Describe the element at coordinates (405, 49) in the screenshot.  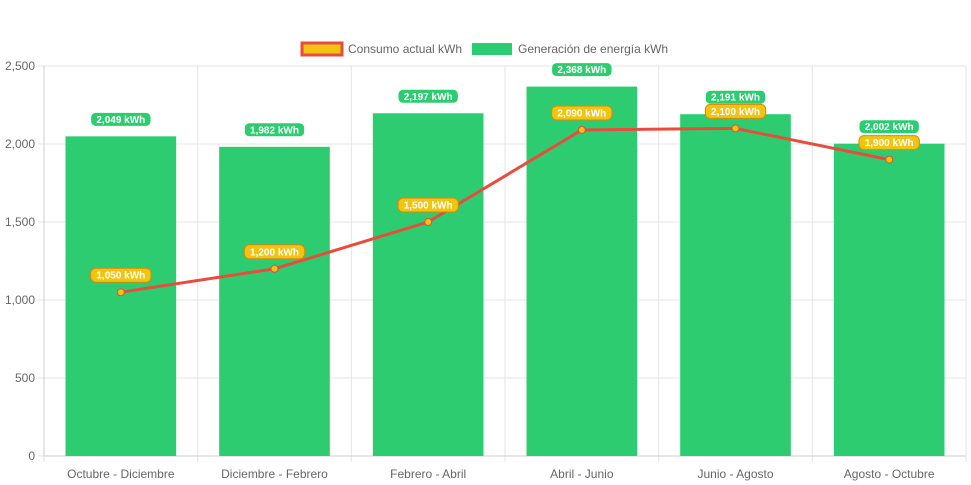
I see `legend-label-consumo: Consumo actual kWh` at that location.